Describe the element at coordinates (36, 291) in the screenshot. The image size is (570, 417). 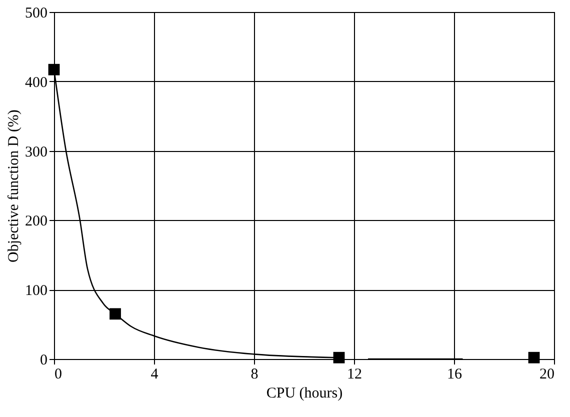
I see `y-tick-label: 100` at that location.